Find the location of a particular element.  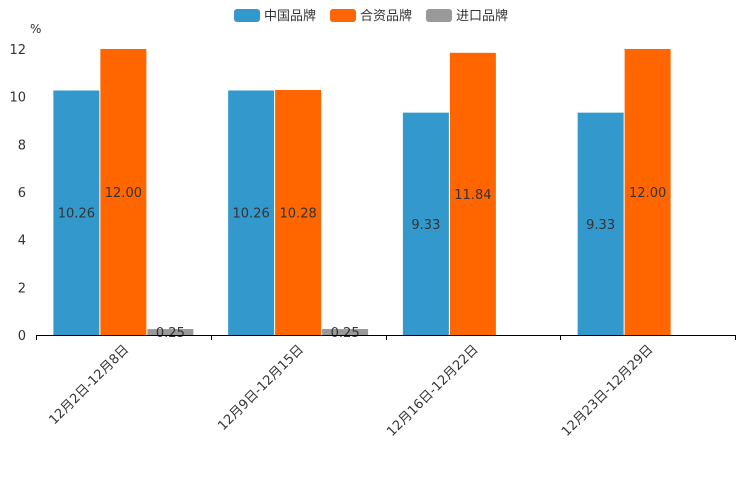

data-label: 10.28 is located at coordinates (298, 213).